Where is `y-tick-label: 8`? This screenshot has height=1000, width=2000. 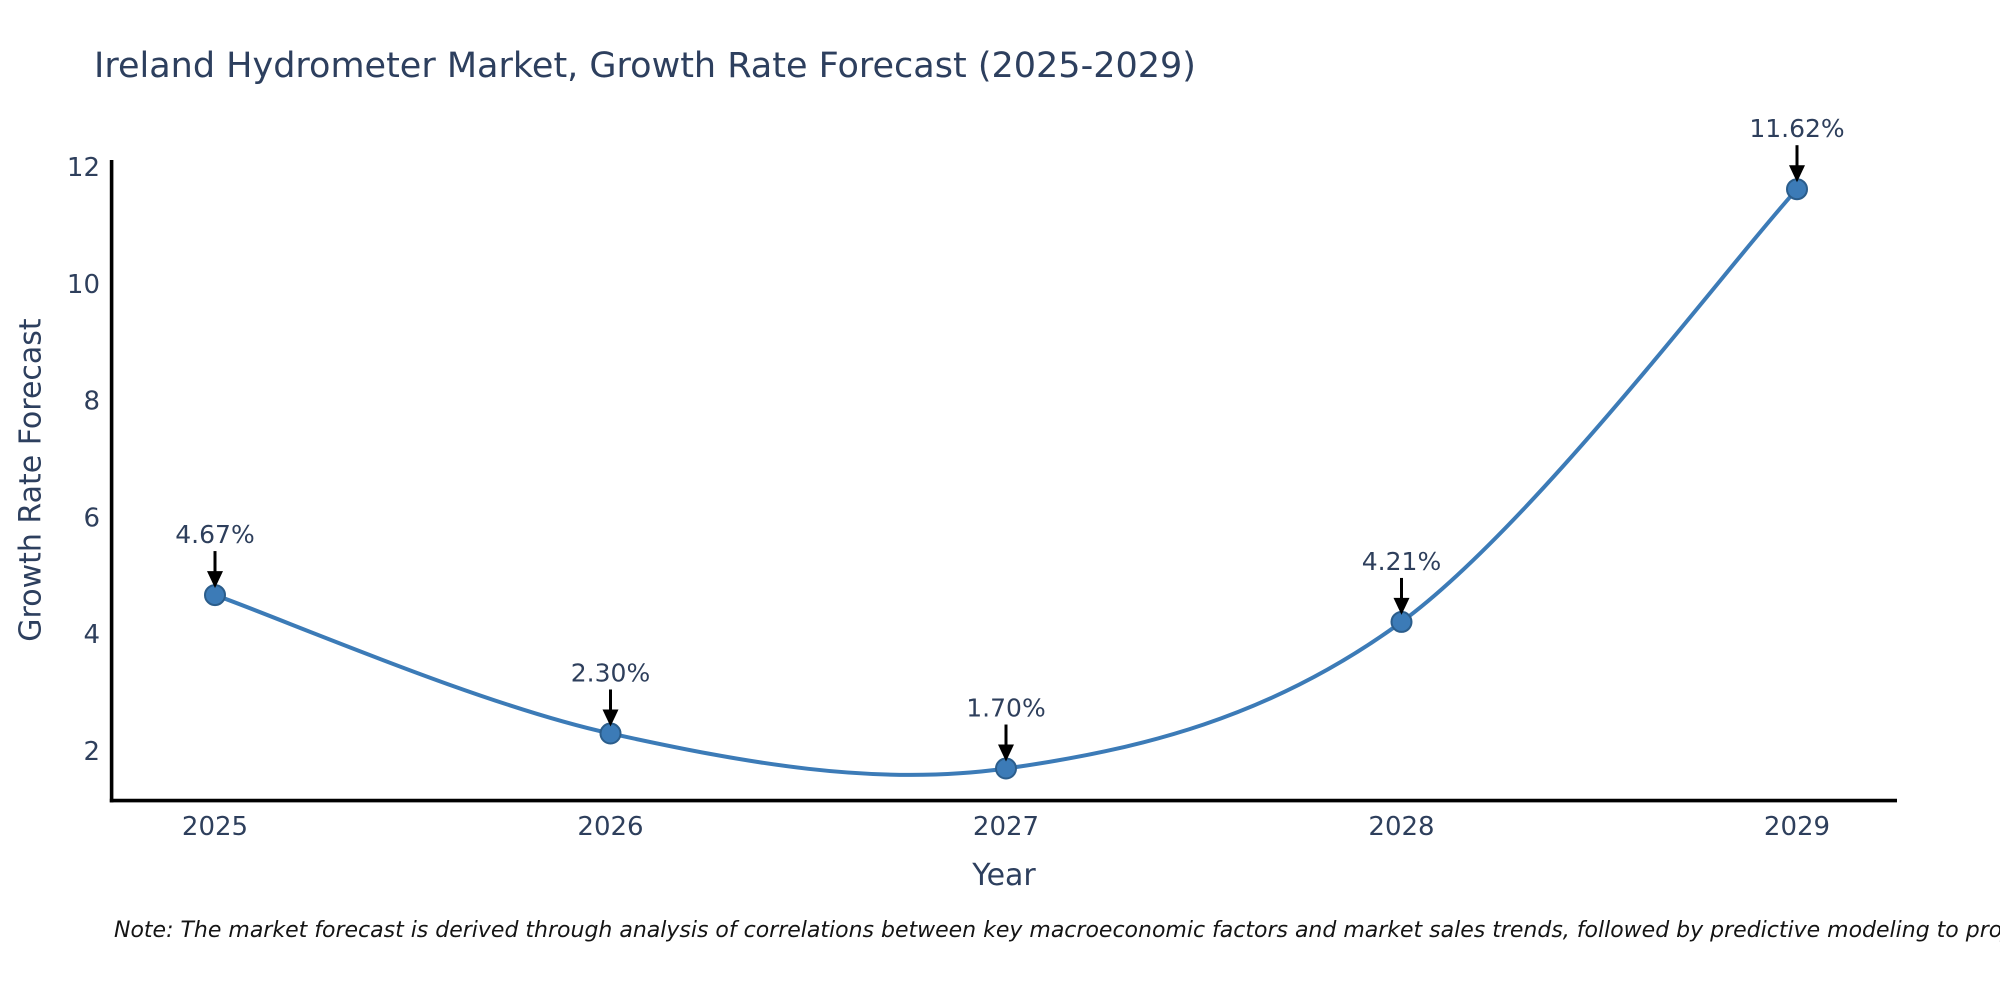 y-tick-label: 8 is located at coordinates (91, 402).